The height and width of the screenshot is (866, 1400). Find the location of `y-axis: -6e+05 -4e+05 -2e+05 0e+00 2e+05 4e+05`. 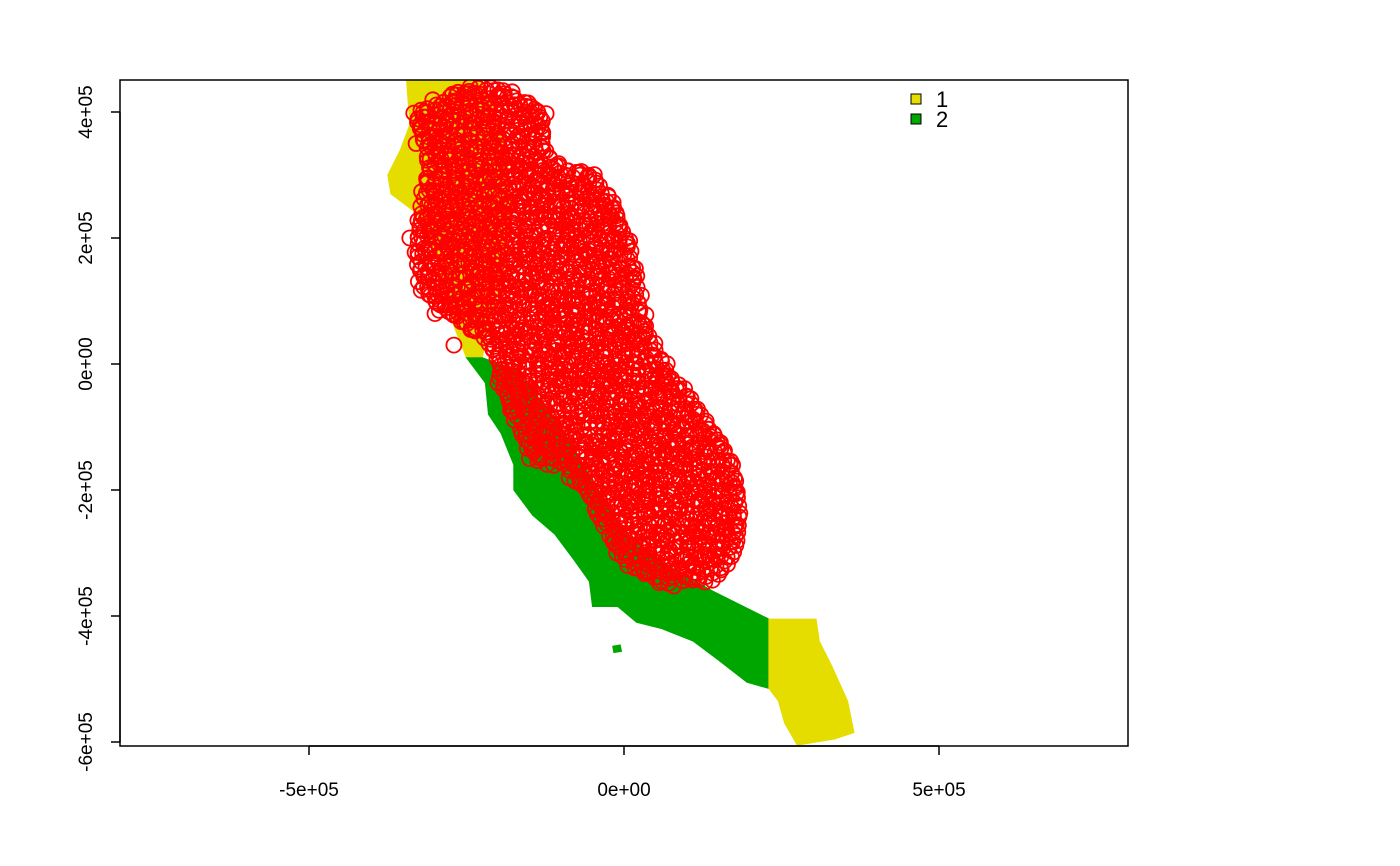

y-axis: -6e+05 -4e+05 -2e+05 0e+00 2e+05 4e+05 is located at coordinates (98, 428).